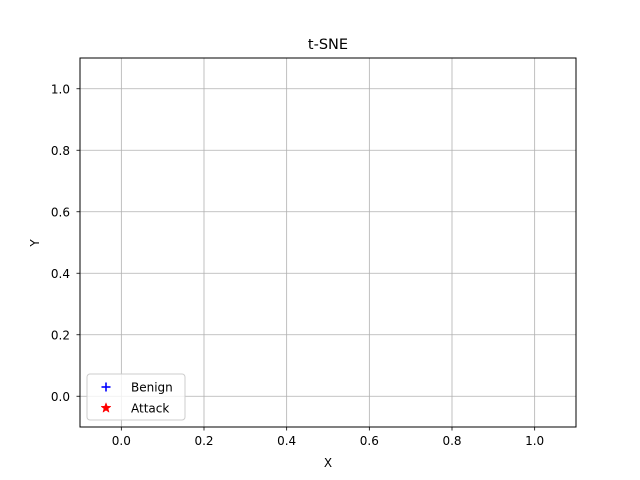 The height and width of the screenshot is (480, 640). I want to click on x-tick-label: 0.2, so click(203, 441).